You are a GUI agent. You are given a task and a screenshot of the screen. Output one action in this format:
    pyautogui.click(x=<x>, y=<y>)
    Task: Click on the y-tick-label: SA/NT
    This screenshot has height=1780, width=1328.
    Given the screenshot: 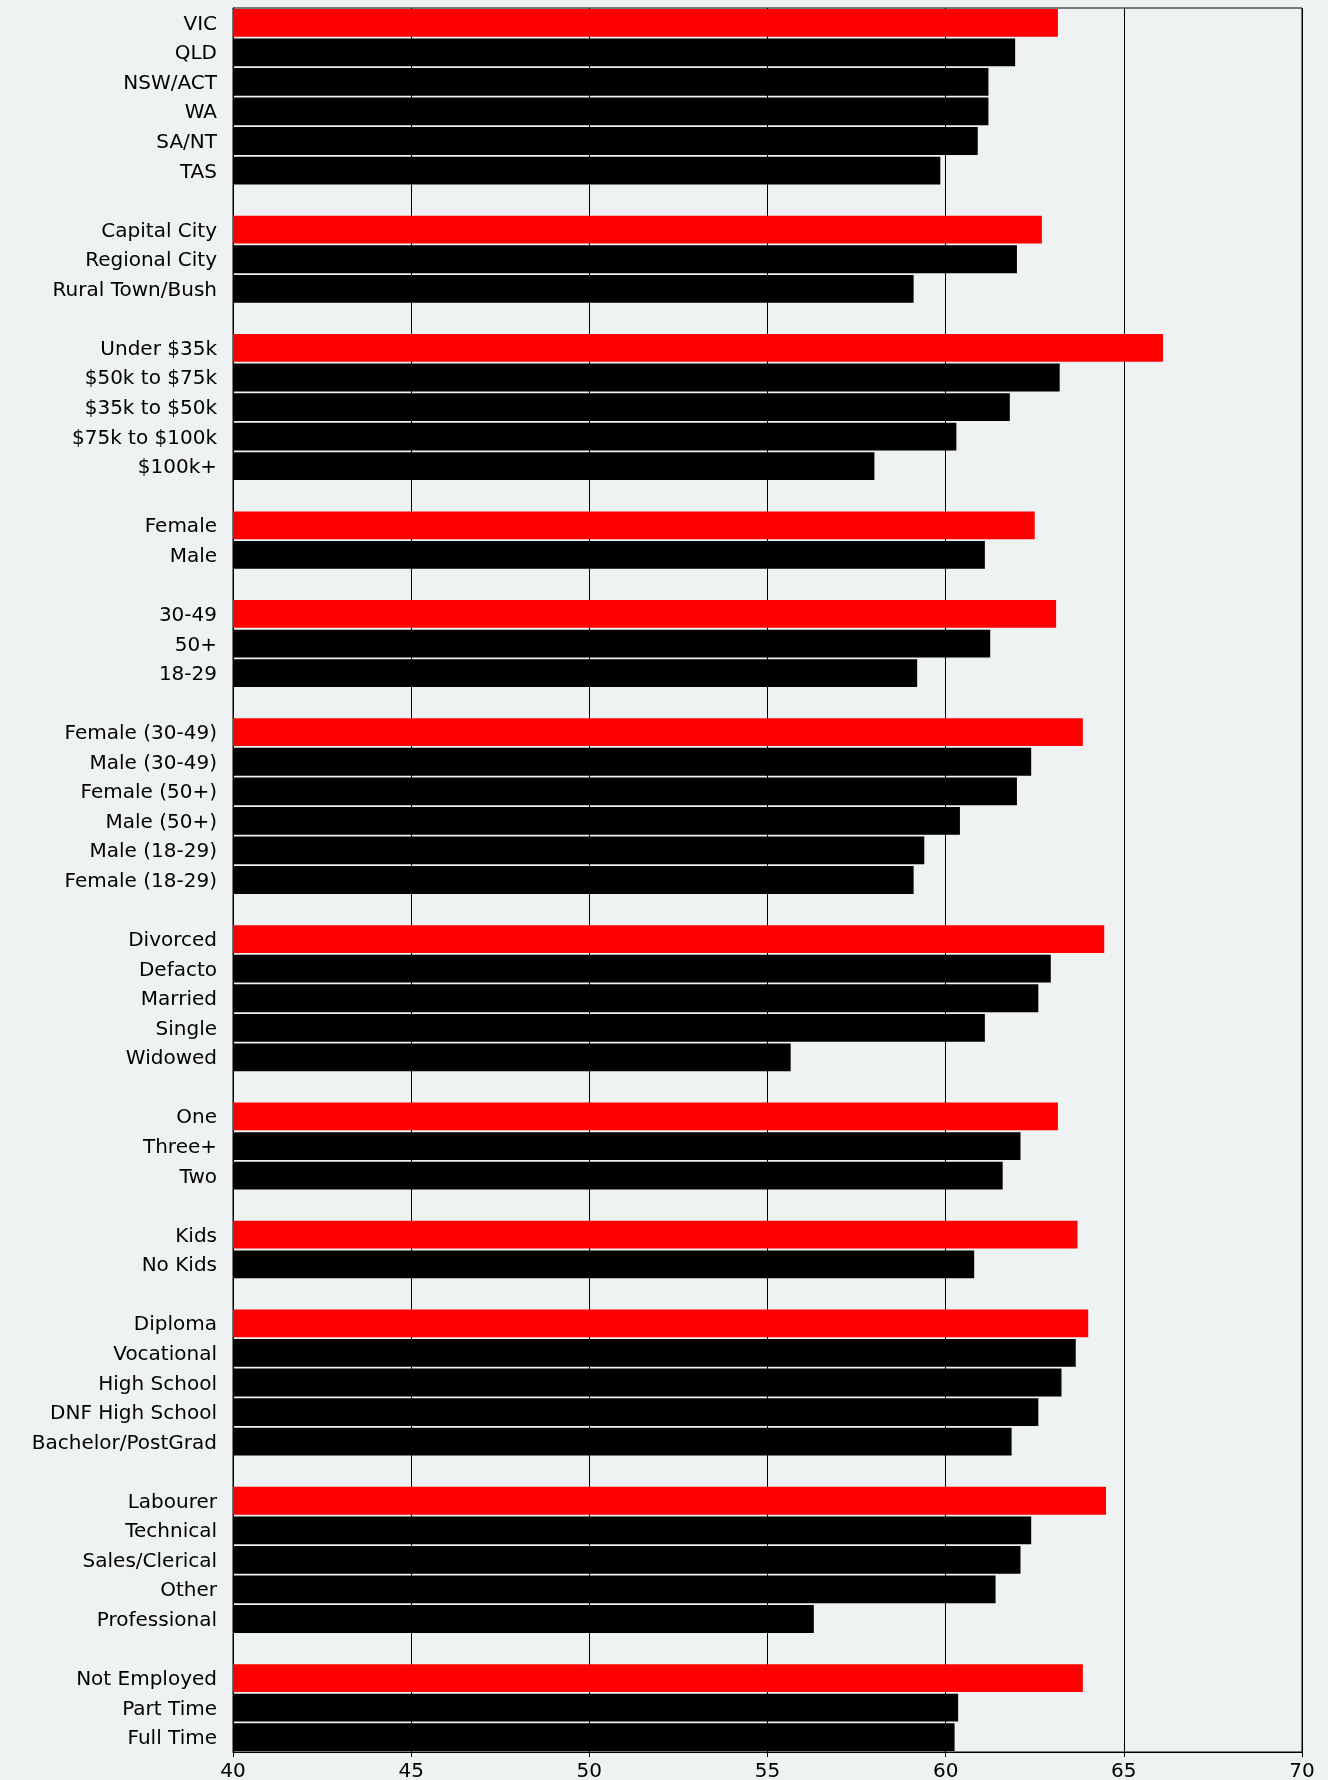 What is the action you would take?
    pyautogui.click(x=187, y=141)
    